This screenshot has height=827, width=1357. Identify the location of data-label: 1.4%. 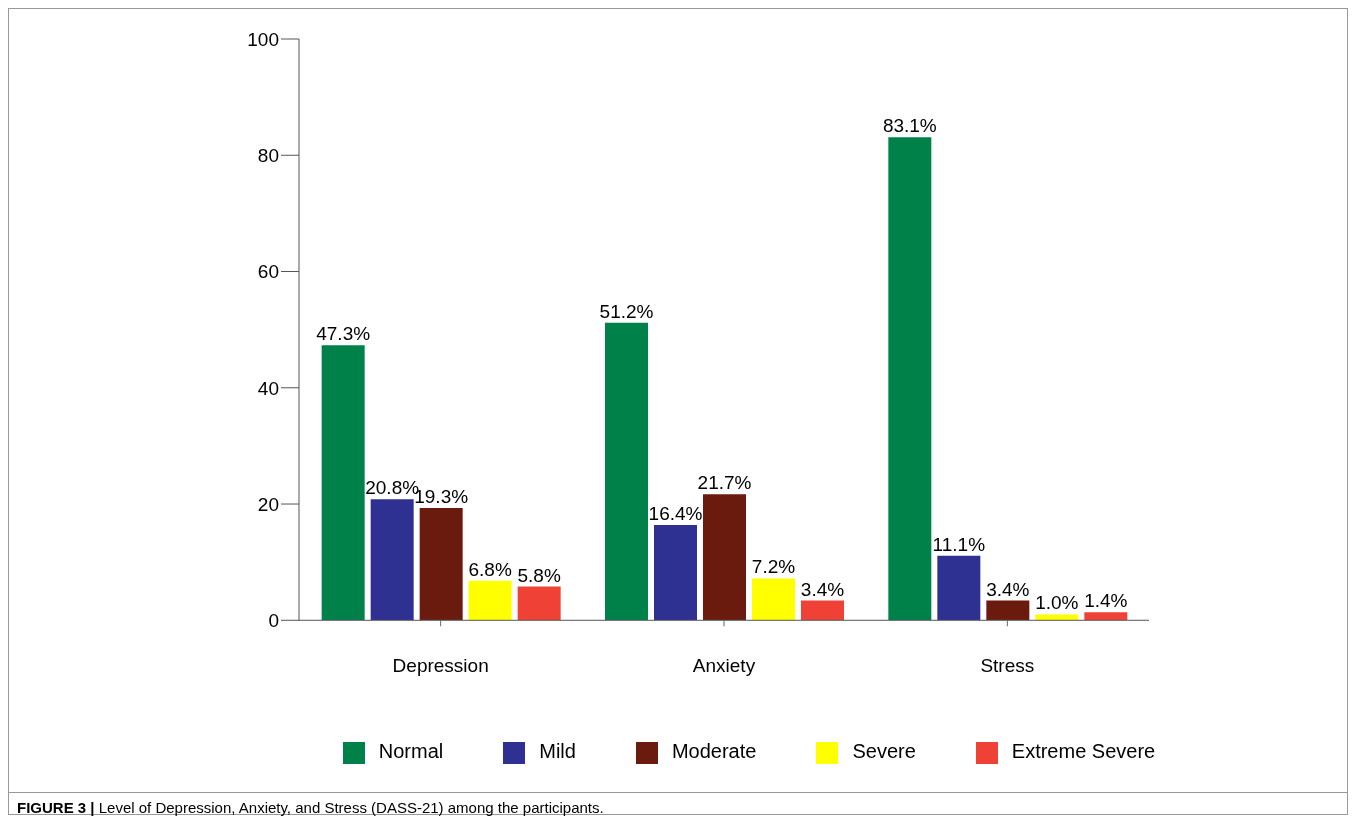
(1106, 601).